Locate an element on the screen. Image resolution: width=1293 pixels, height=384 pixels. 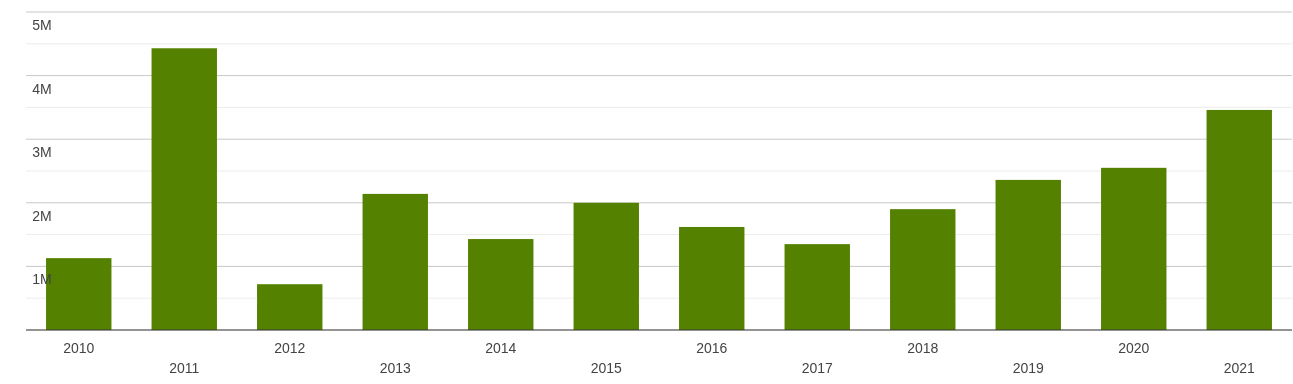
x-tick-label: 2019 is located at coordinates (1028, 368).